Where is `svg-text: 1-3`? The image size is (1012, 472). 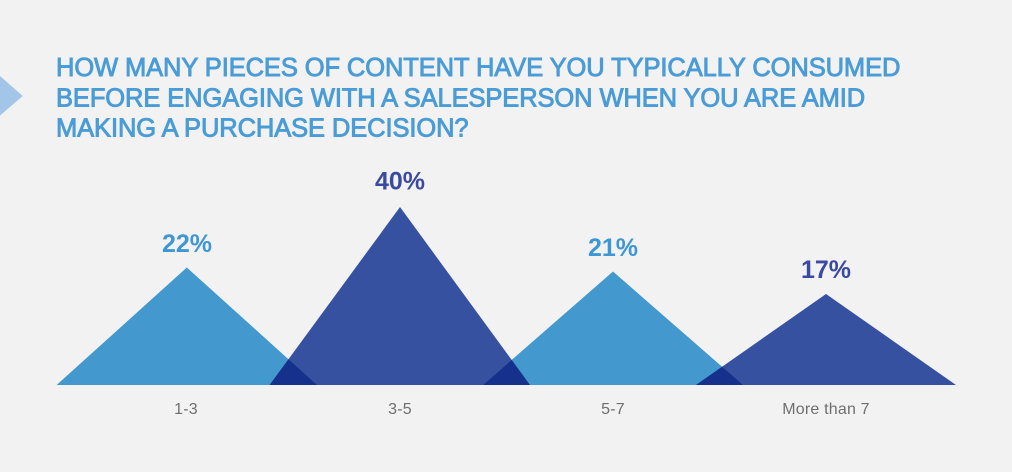
svg-text: 1-3 is located at coordinates (186, 409).